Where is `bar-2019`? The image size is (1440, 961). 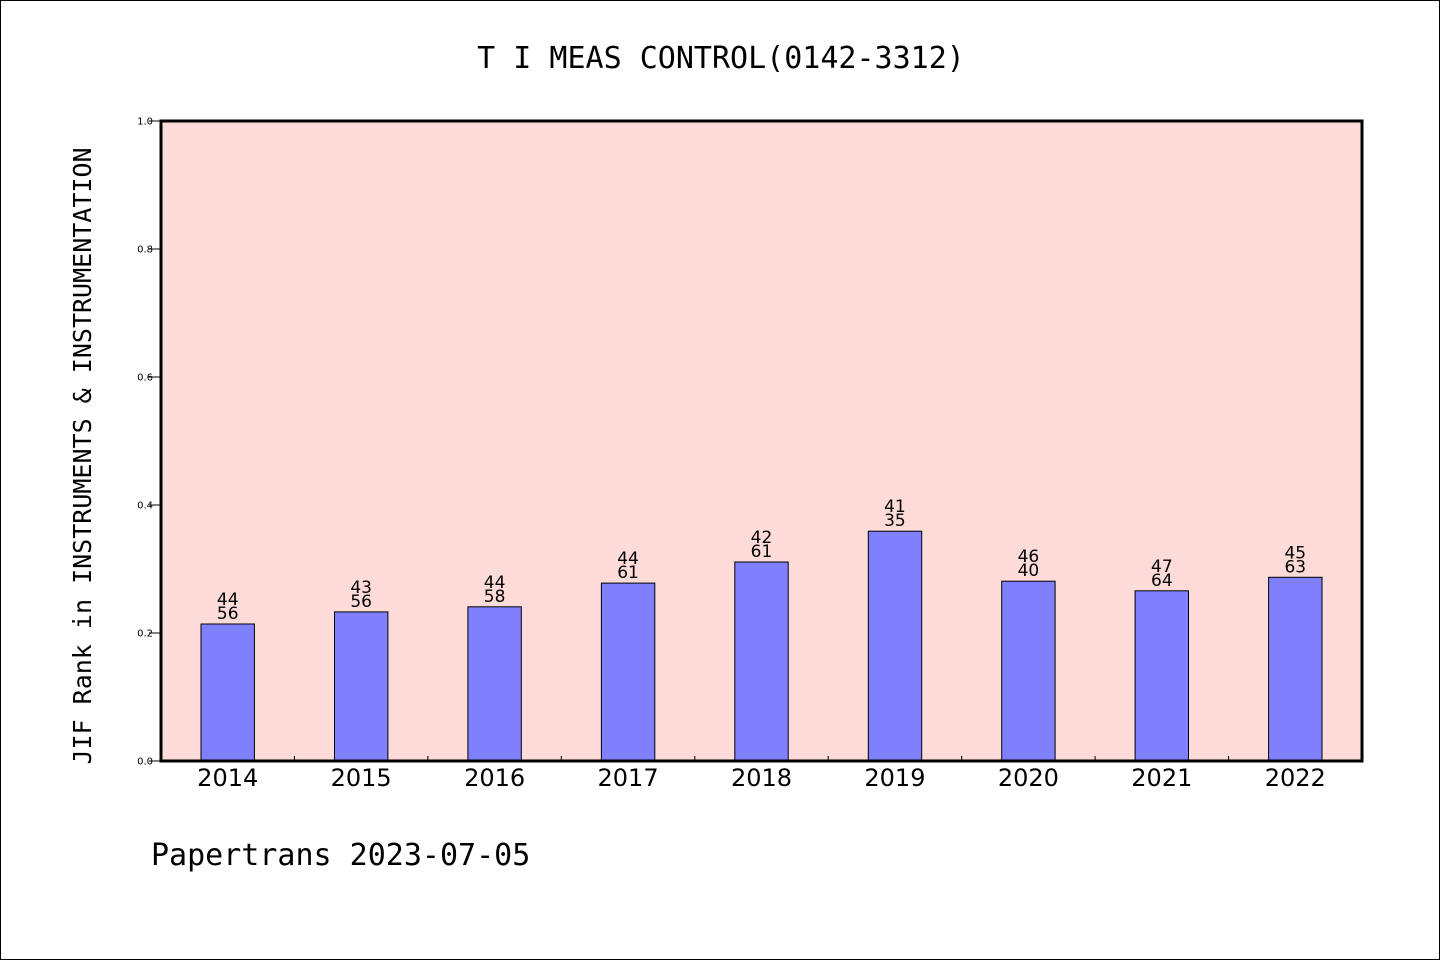
bar-2019 is located at coordinates (895, 646).